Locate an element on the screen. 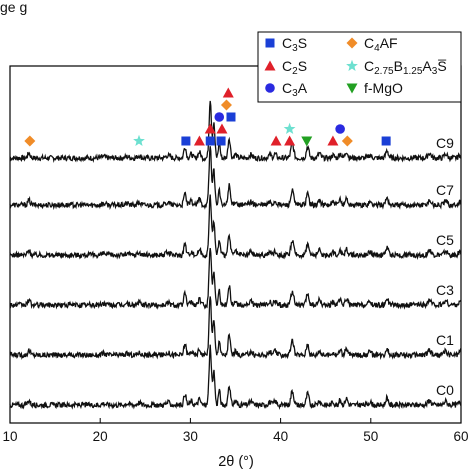 The height and width of the screenshot is (474, 474). legend-label-c4af: C4AF is located at coordinates (381, 44).